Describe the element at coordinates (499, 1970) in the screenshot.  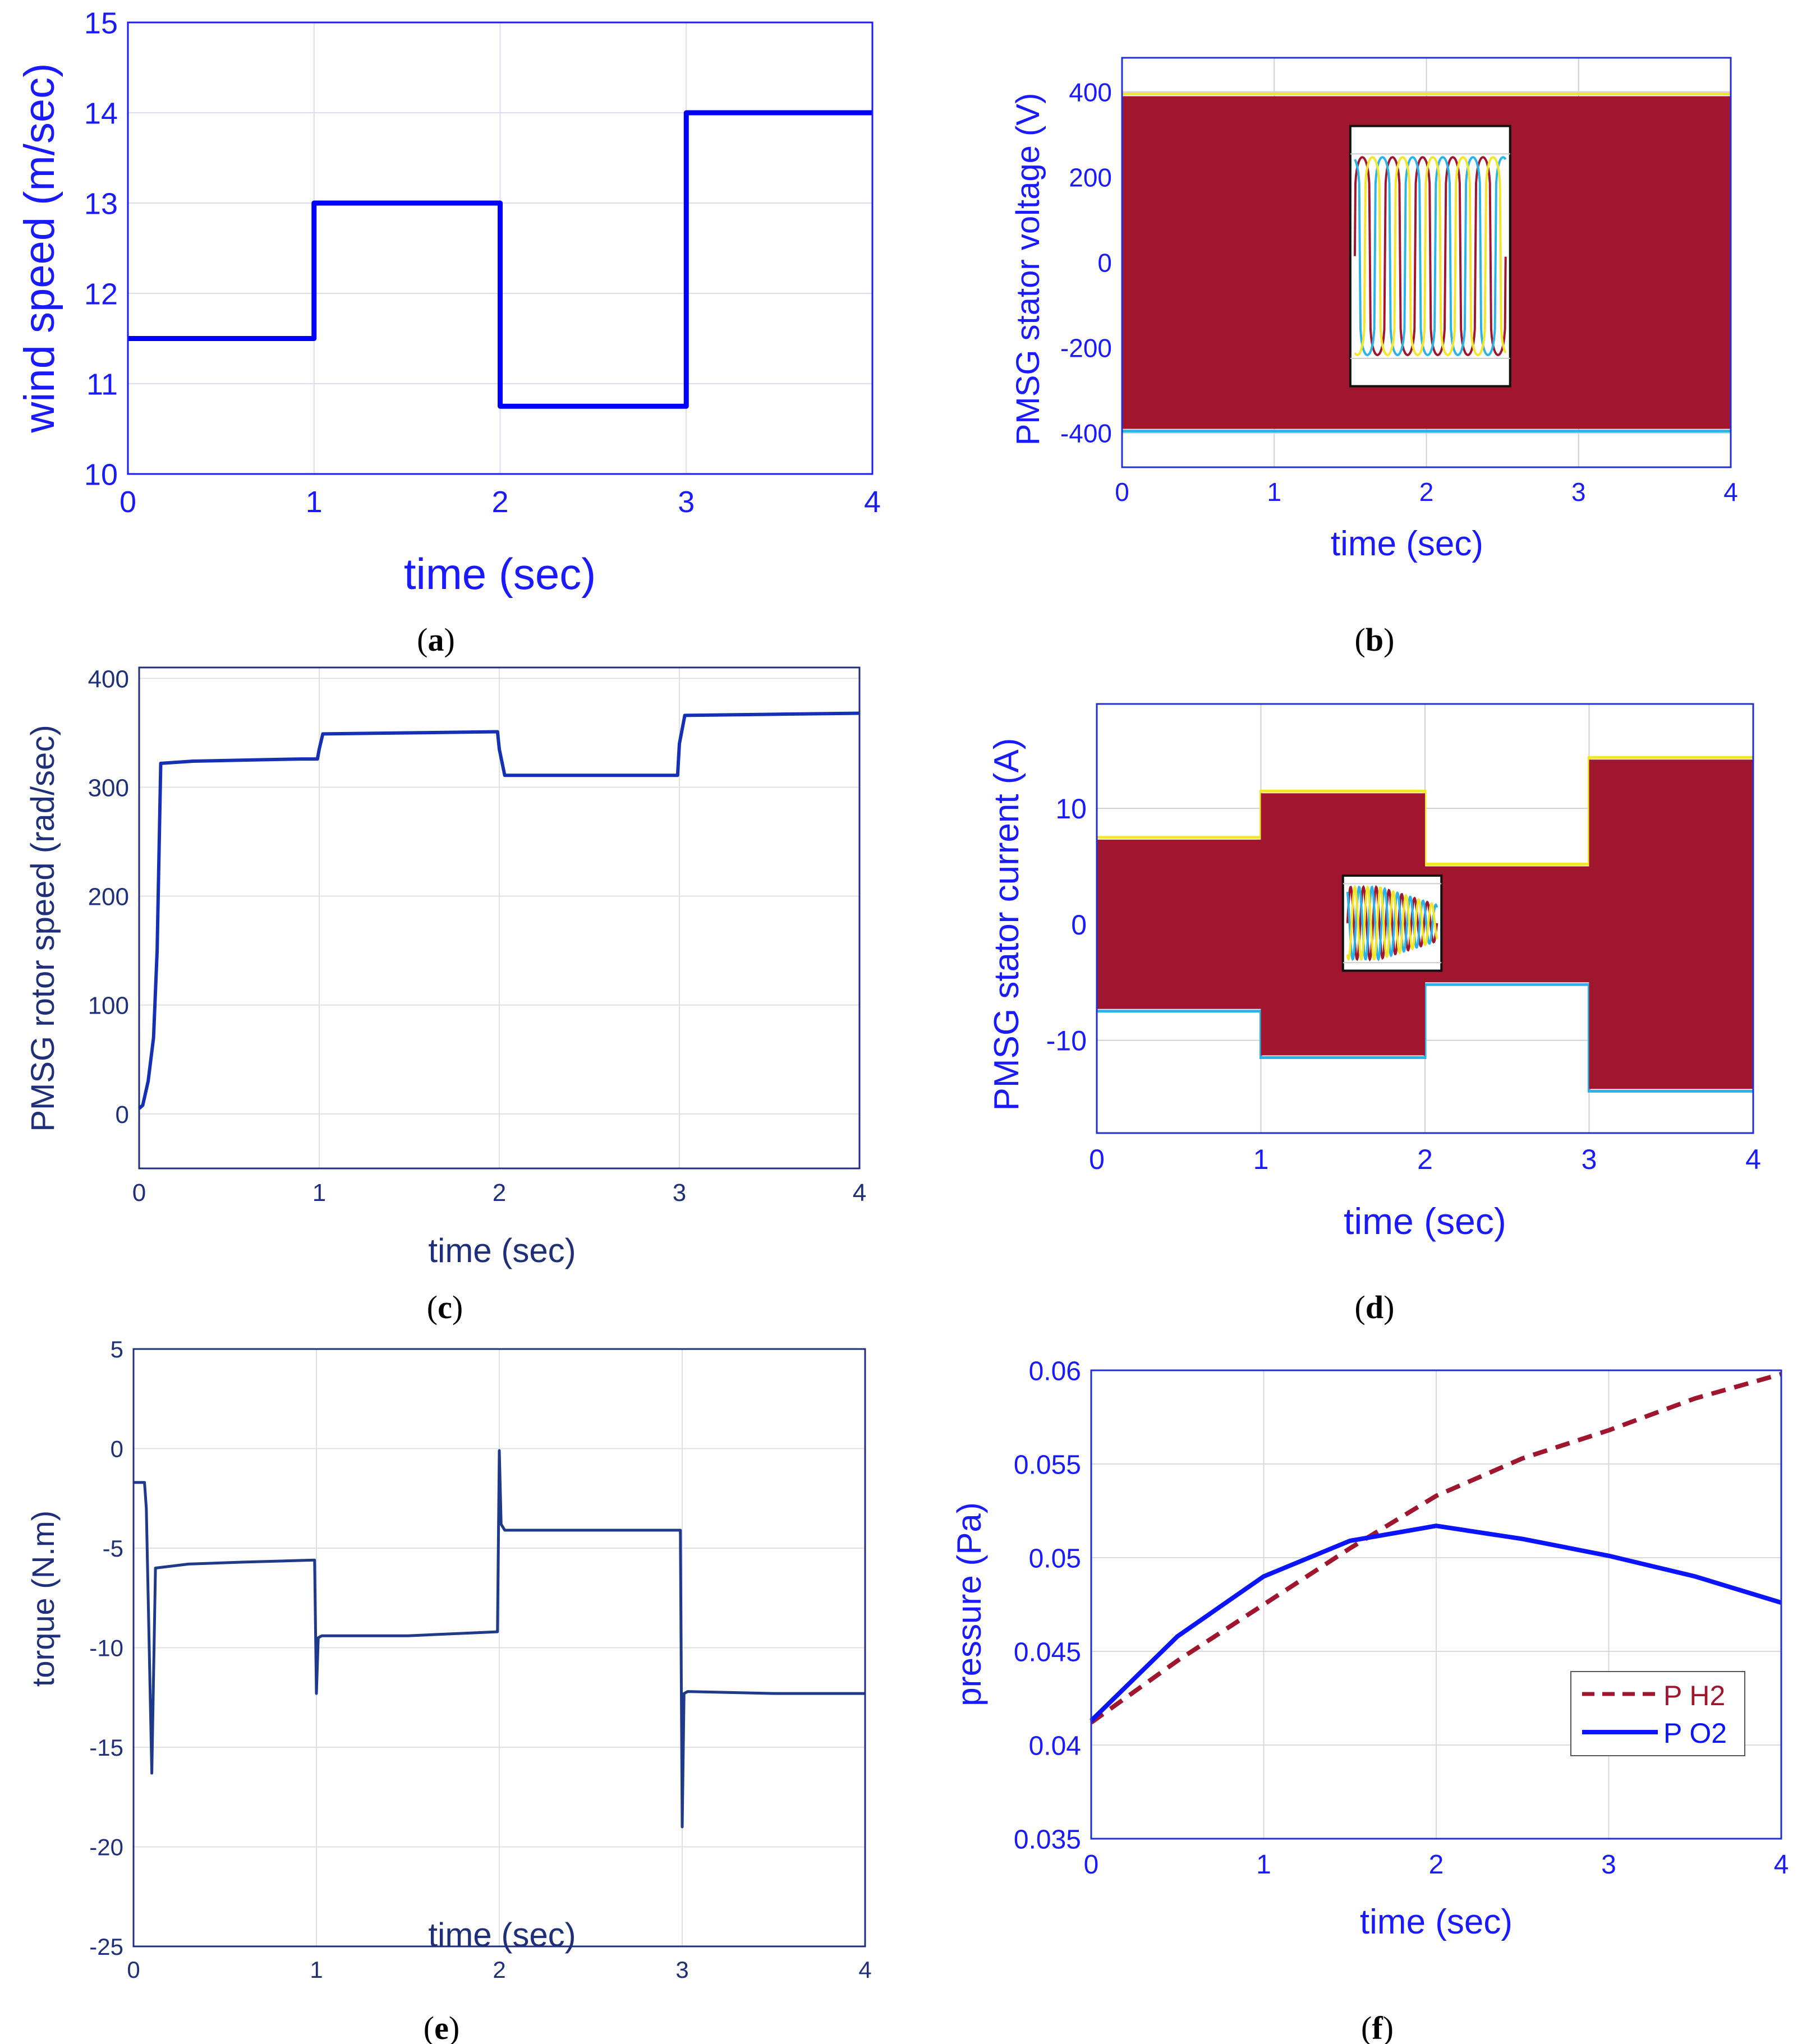
I see `xtick-label-e: 2` at that location.